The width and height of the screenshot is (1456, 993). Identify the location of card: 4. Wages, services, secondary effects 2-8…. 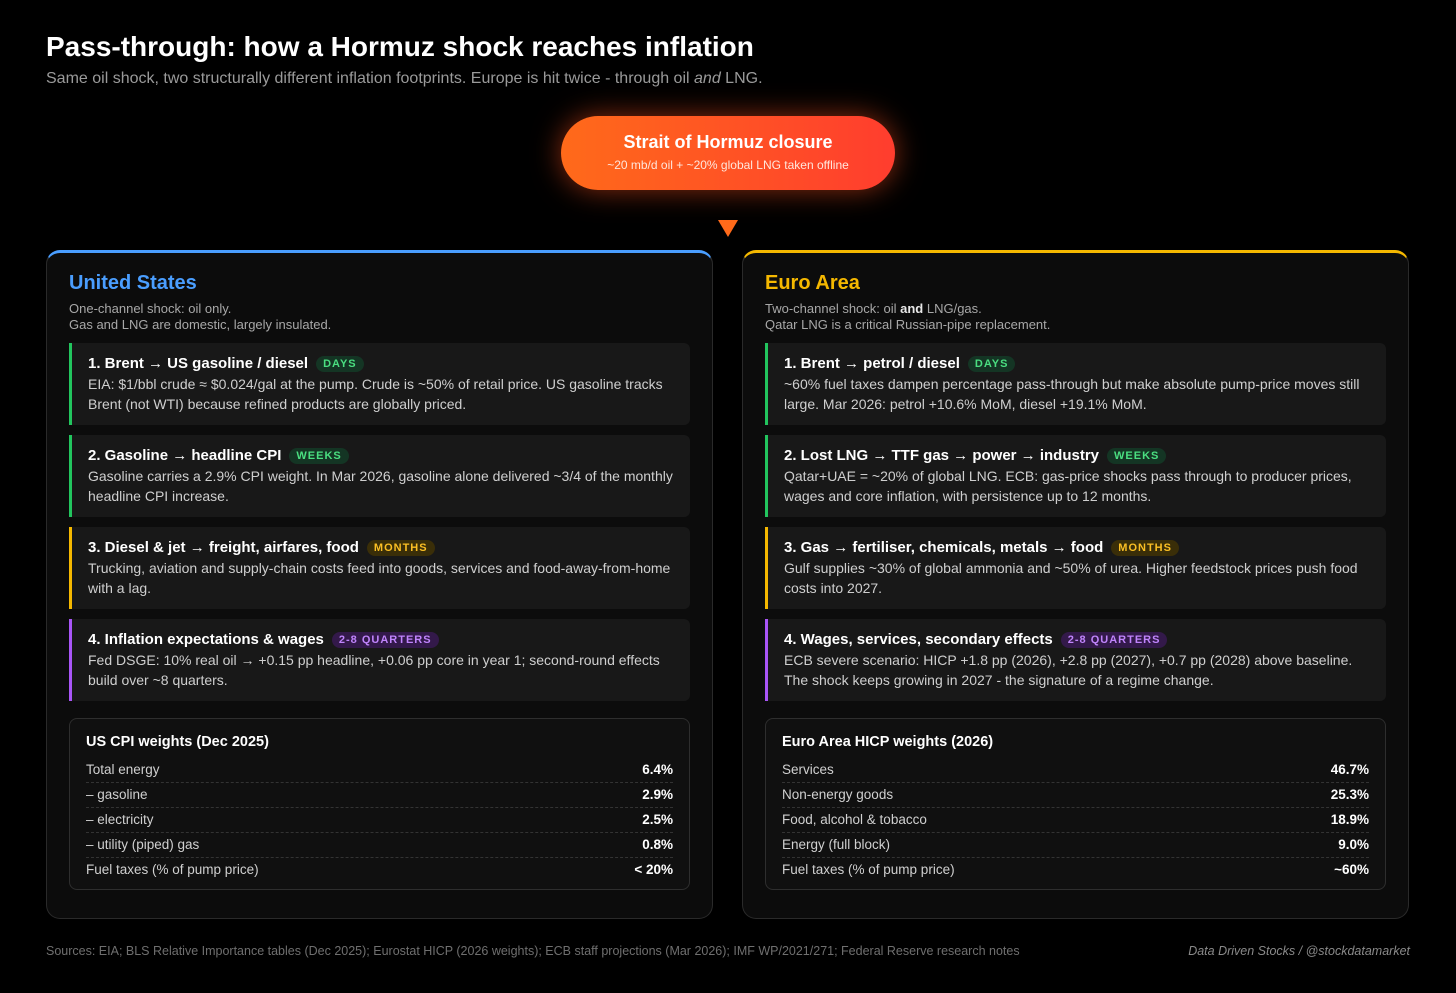
(1075, 660).